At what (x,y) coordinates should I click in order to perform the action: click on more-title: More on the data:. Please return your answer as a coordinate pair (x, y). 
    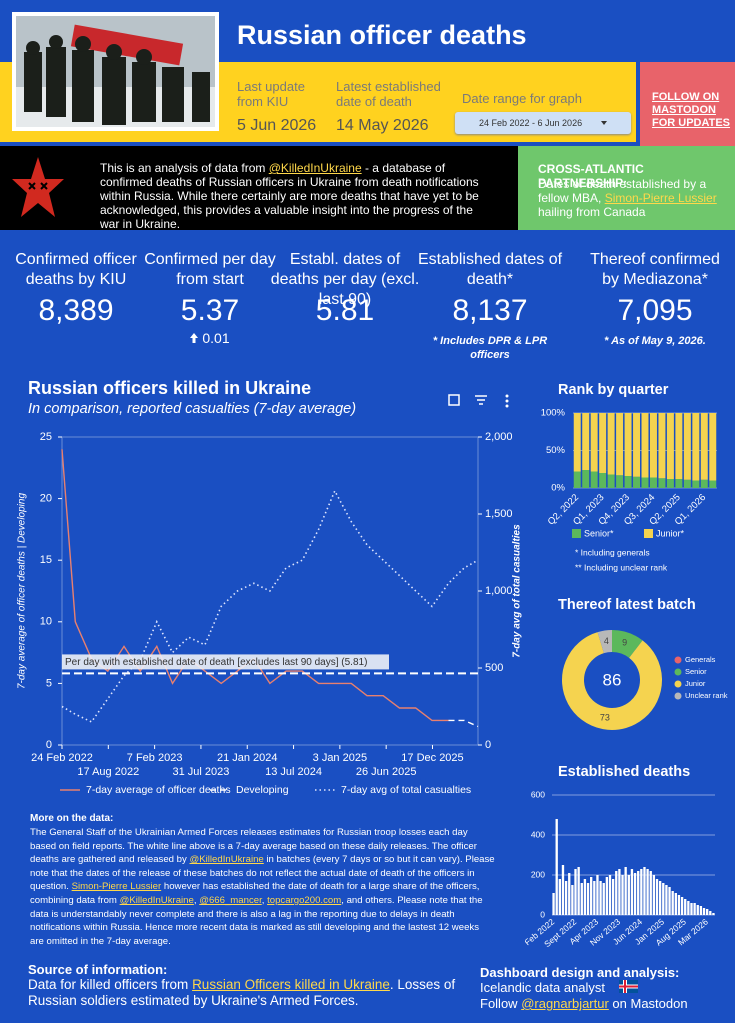
    Looking at the image, I should click on (72, 818).